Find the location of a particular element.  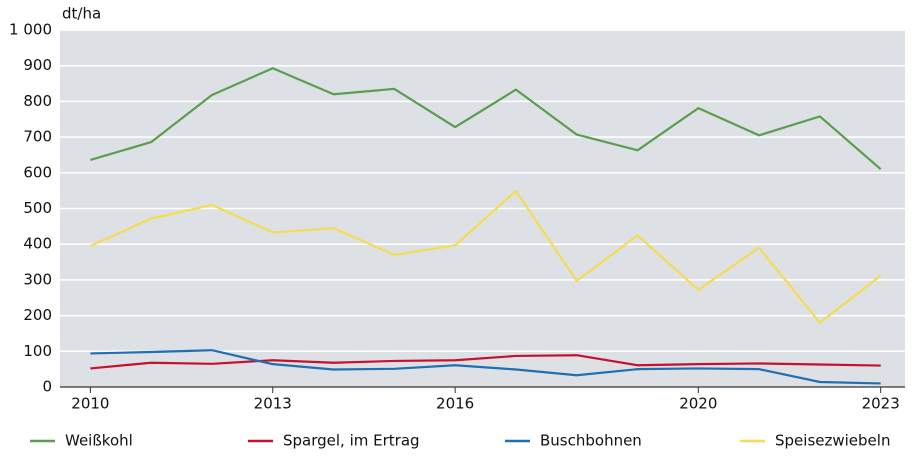

y-tick-label: 0 is located at coordinates (47, 387).